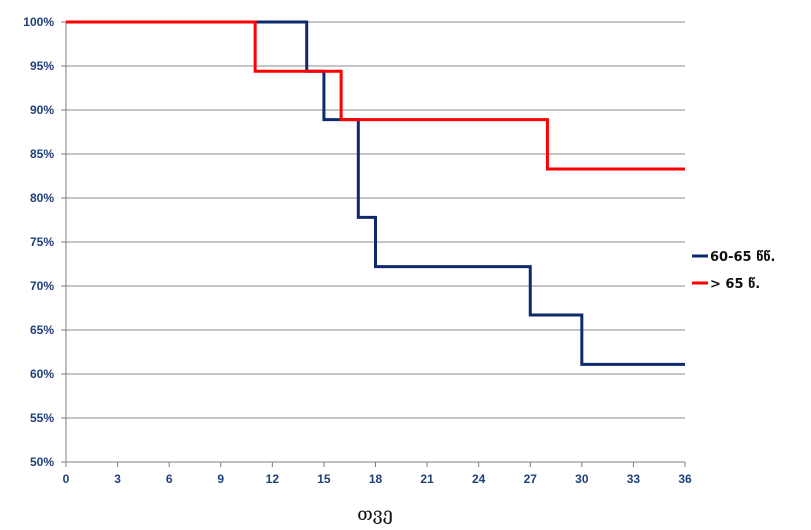 The height and width of the screenshot is (530, 811). What do you see at coordinates (42, 418) in the screenshot?
I see `y-tick-label-1: 55%` at bounding box center [42, 418].